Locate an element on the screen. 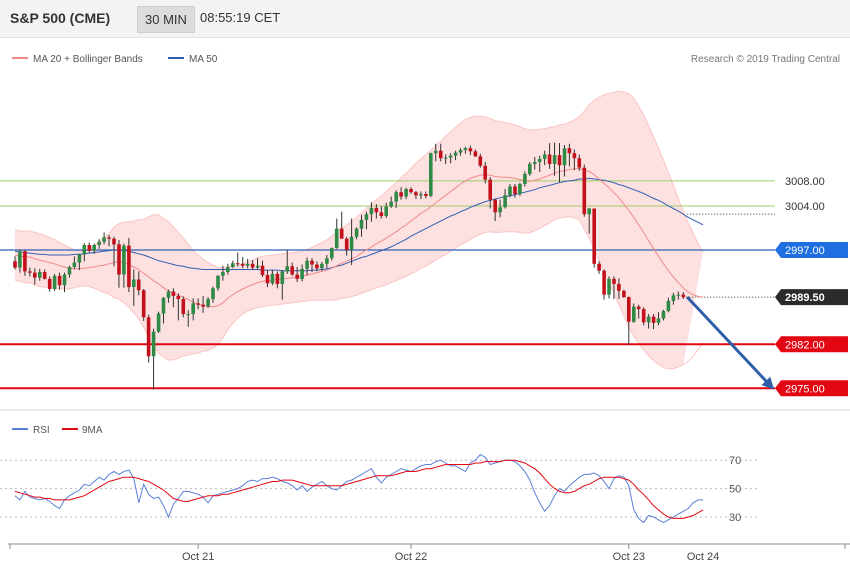 The image size is (850, 576). timeframe-button: 30 MIN is located at coordinates (166, 19).